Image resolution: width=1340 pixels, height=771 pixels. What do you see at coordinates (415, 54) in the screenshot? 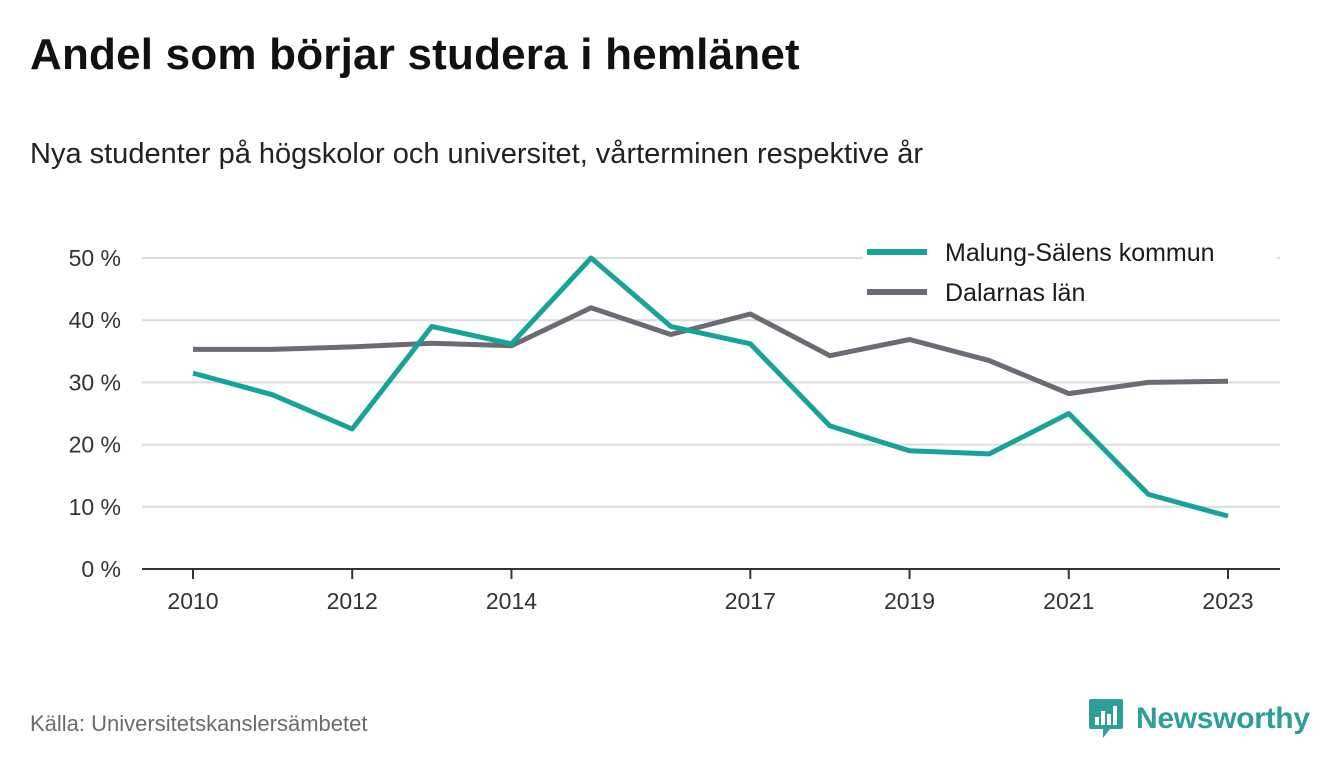
I see `chart-title: Andel som börjar studera i hemlänet` at bounding box center [415, 54].